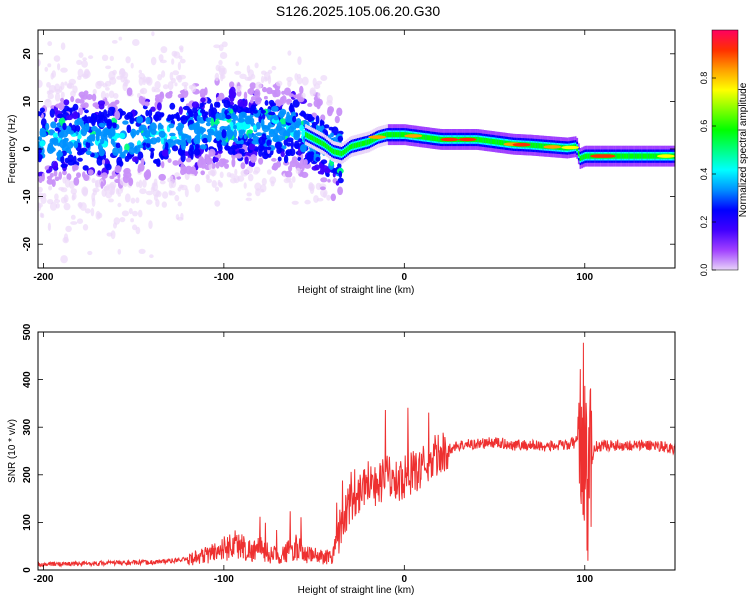 The image size is (750, 600). What do you see at coordinates (27, 331) in the screenshot?
I see `y-tick-label: 500` at bounding box center [27, 331].